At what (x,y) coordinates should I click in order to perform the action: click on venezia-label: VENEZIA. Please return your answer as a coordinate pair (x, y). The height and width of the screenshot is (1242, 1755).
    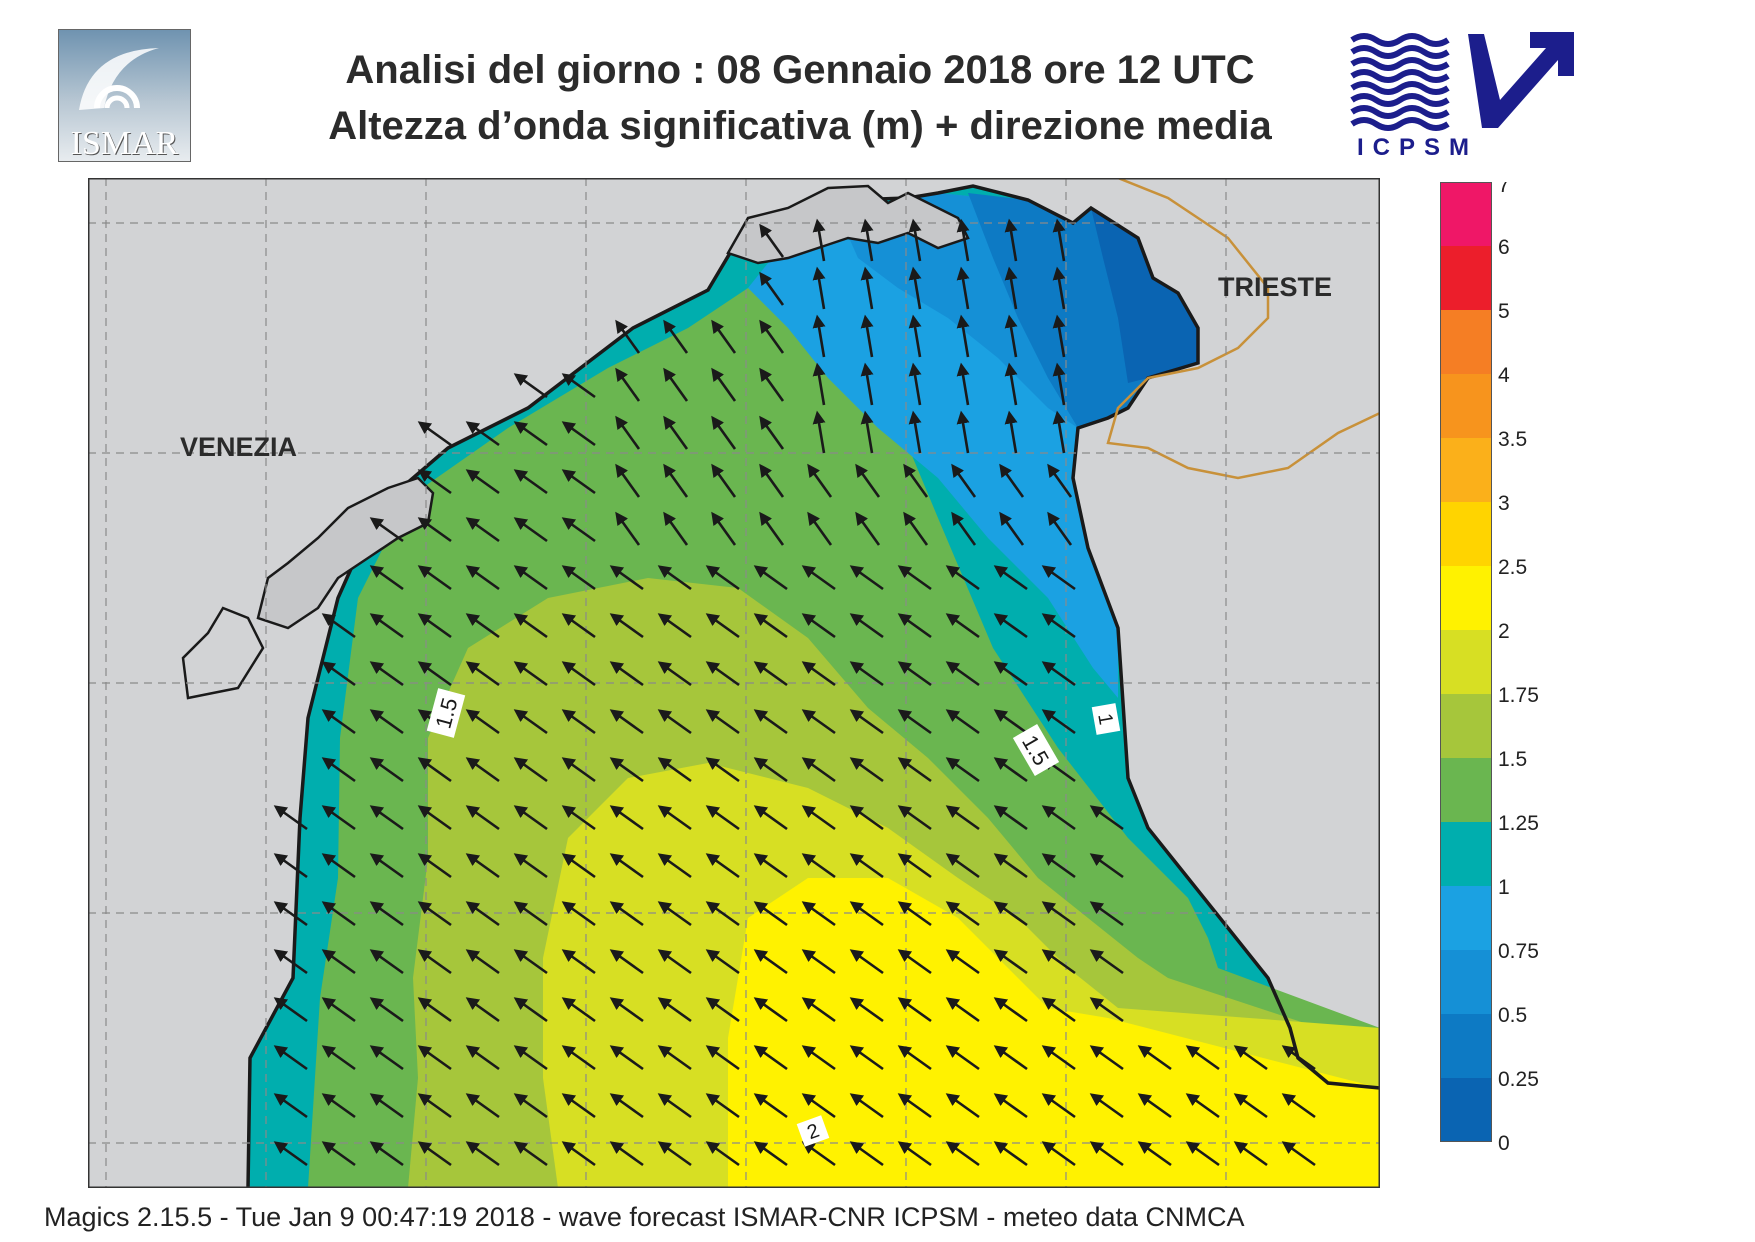
    Looking at the image, I should click on (238, 447).